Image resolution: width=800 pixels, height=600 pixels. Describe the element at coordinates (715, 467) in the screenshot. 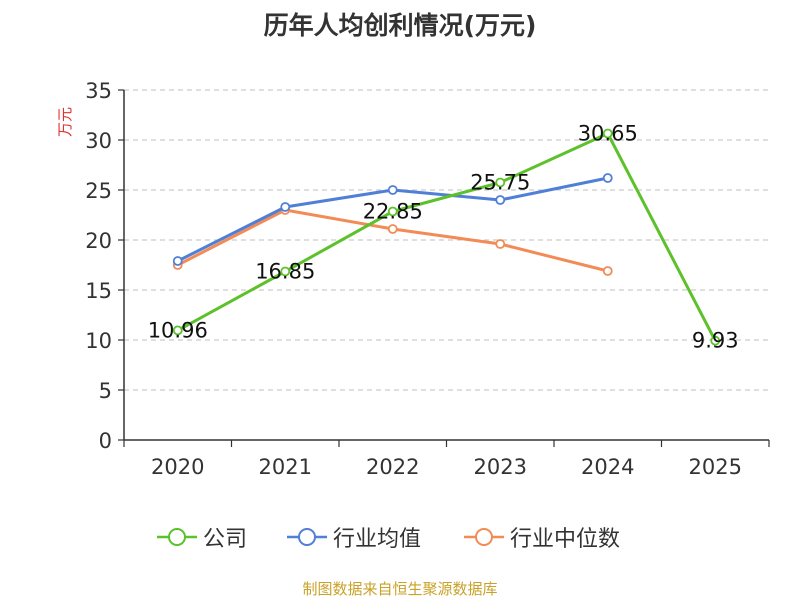

I see `x-tick-label-2025: 2025` at that location.